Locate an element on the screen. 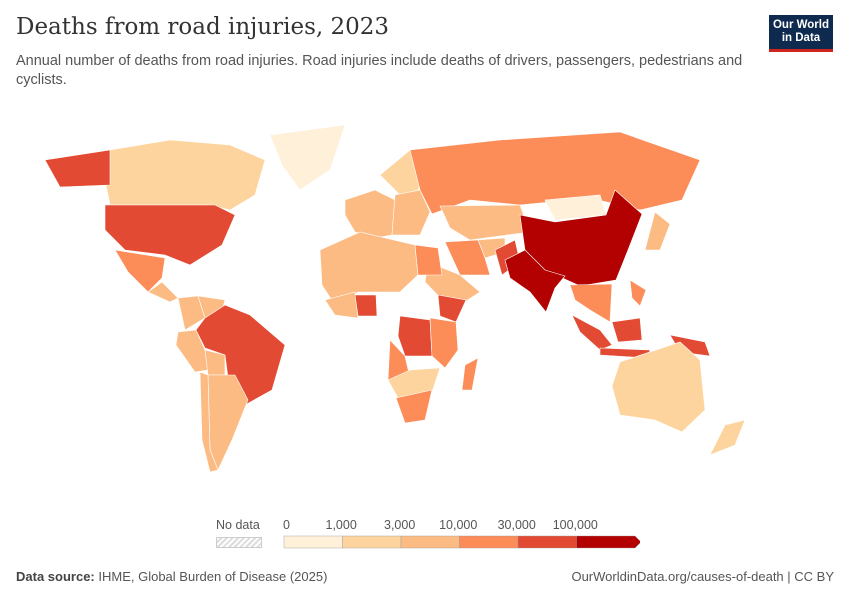 The image size is (850, 600). country-eastern-europe is located at coordinates (411, 212).